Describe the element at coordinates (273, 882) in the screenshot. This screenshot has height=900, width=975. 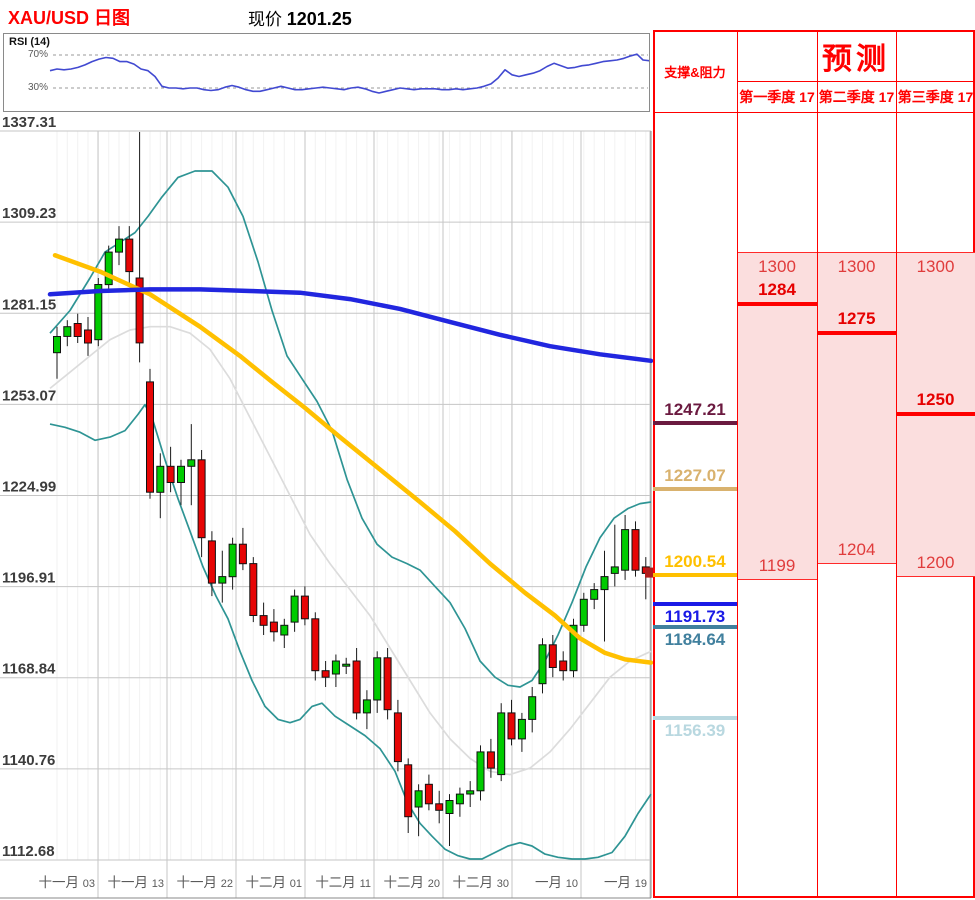
I see `svg-text: 十二月 01` at that location.